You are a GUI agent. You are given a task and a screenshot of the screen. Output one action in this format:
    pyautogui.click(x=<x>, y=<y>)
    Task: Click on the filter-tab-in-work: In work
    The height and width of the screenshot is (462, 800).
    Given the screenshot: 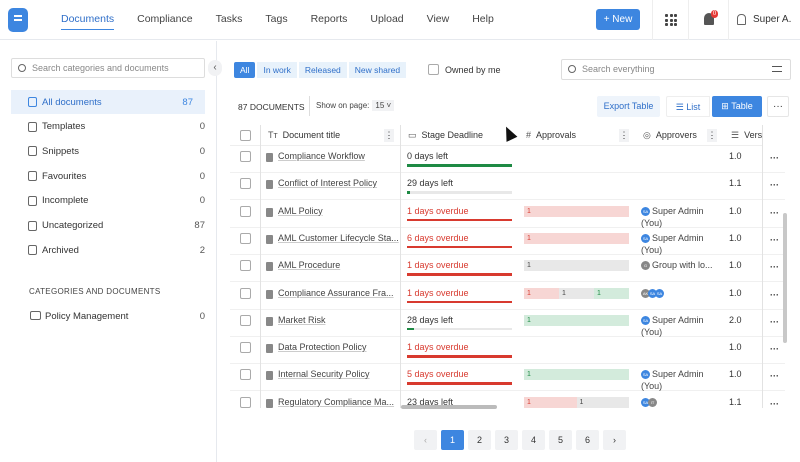 What is the action you would take?
    pyautogui.click(x=277, y=70)
    